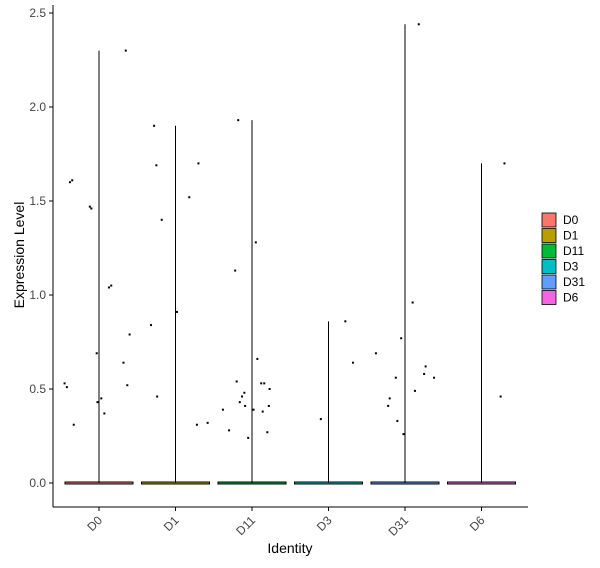 The width and height of the screenshot is (600, 568). I want to click on y-tick-label: 0.0, so click(37, 483).